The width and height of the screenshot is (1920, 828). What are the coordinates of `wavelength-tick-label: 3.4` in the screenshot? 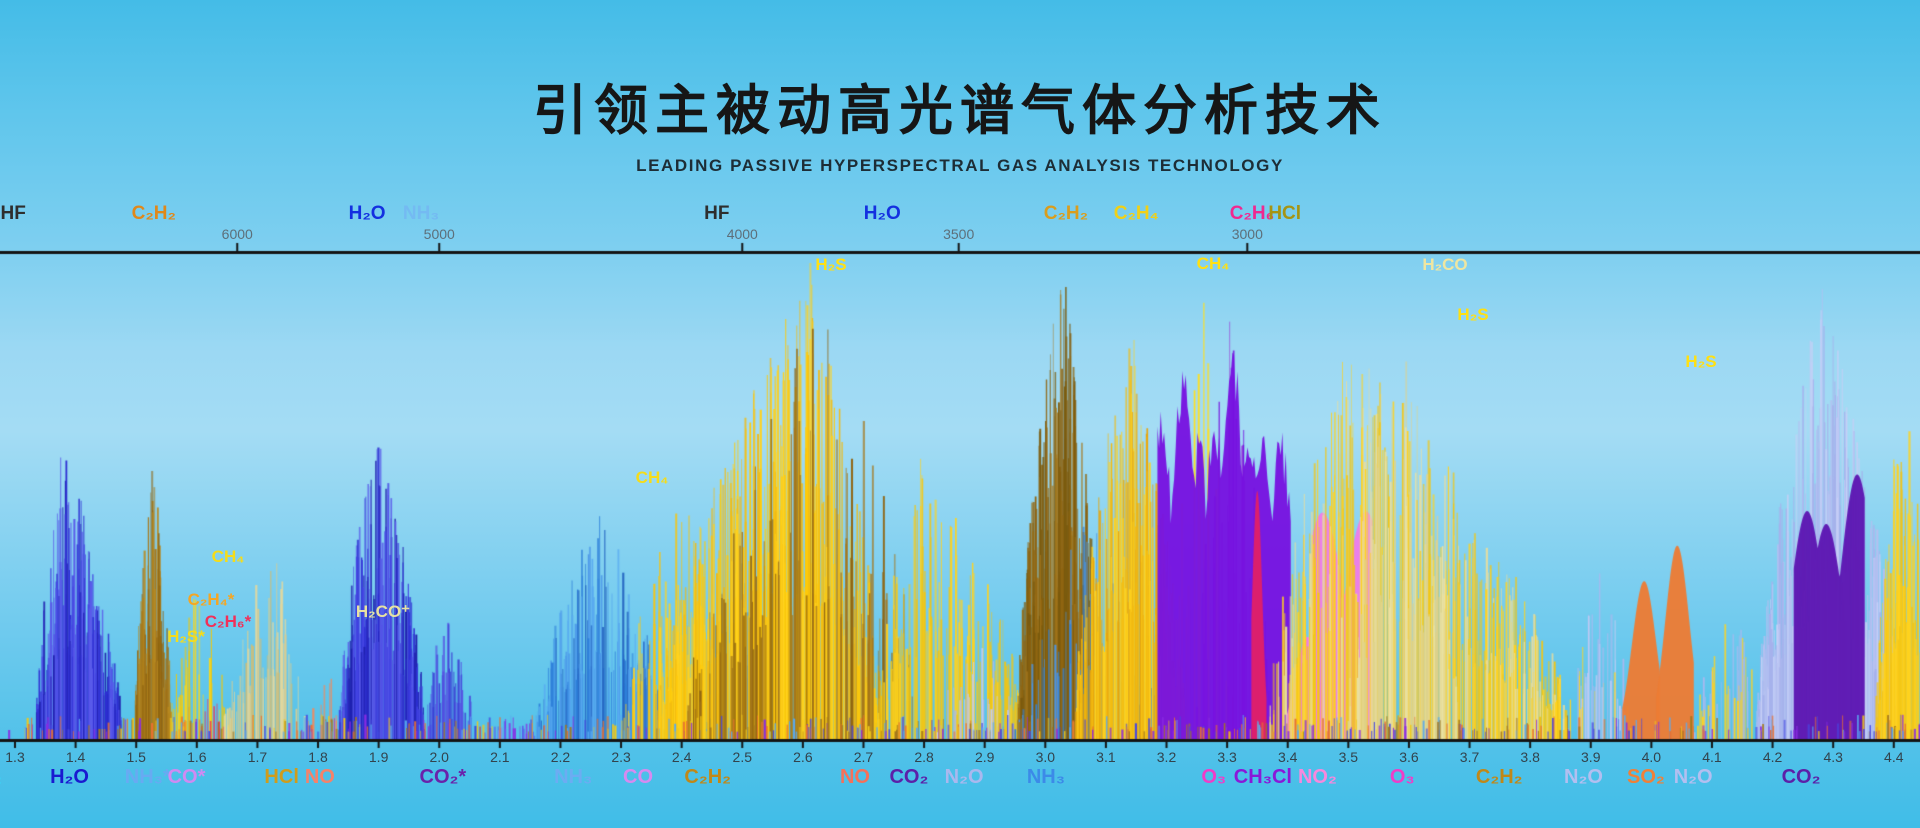 It's located at (1287, 757).